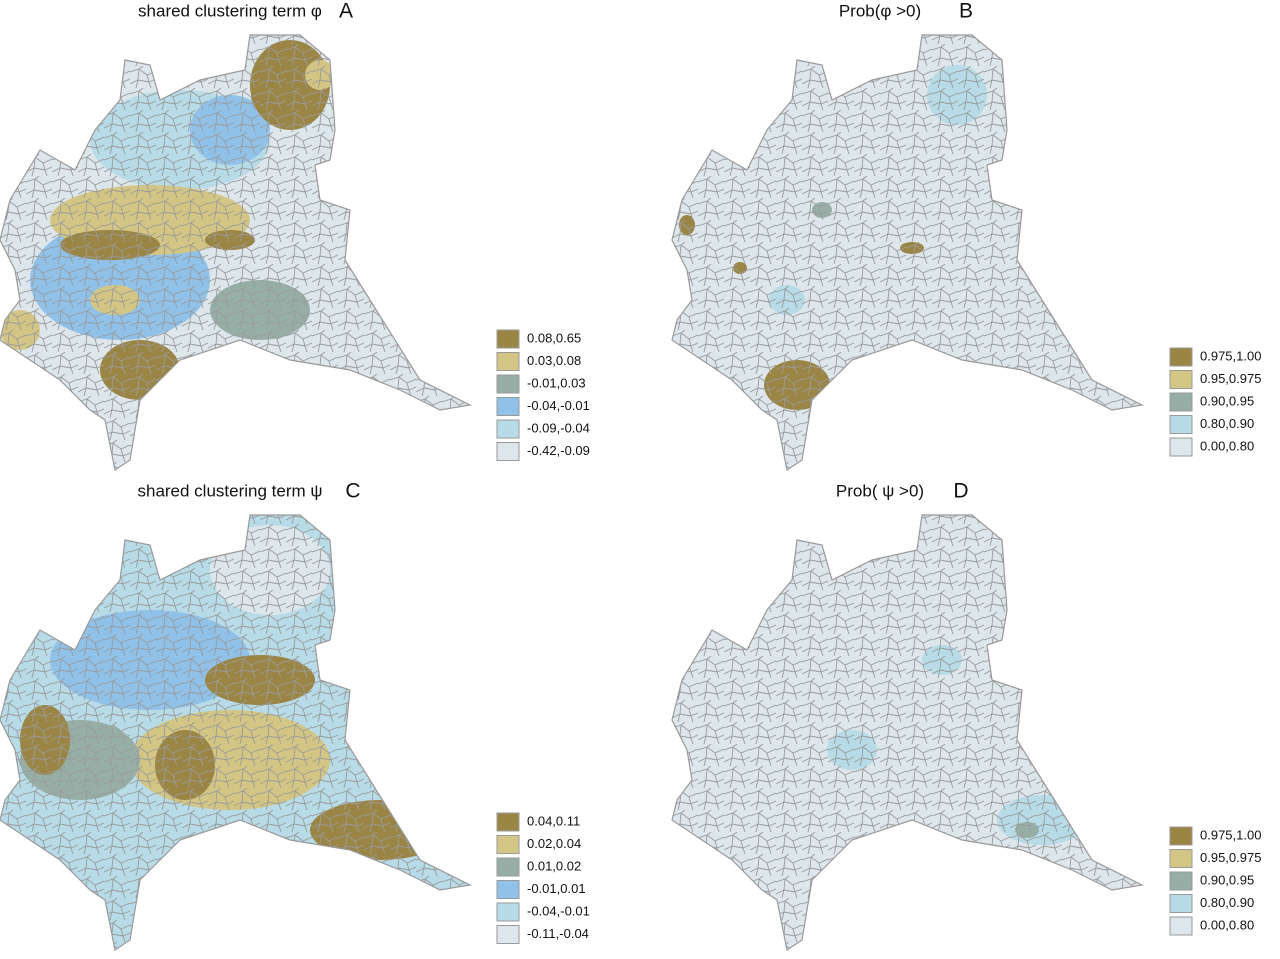  I want to click on legend-label: 0.04,0.11, so click(553, 820).